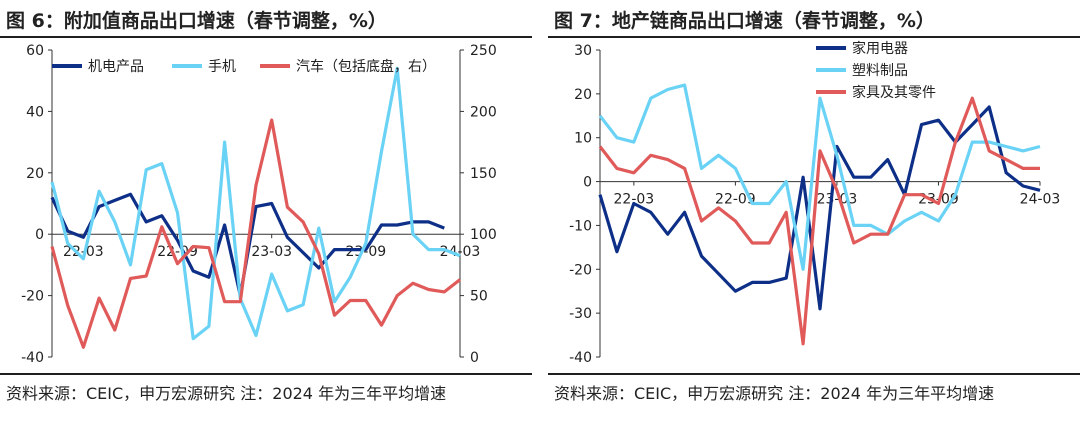  What do you see at coordinates (583, 51) in the screenshot?
I see `y-tick-label: 30` at bounding box center [583, 51].